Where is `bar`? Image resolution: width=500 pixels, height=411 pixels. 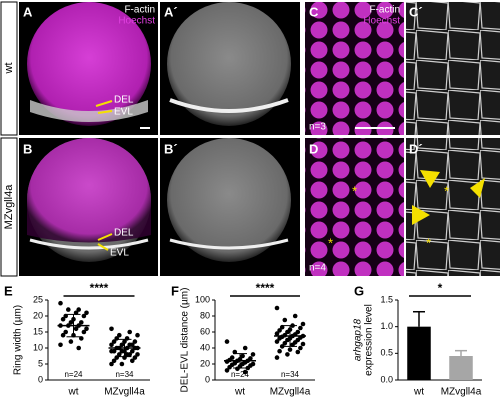
bar is located at coordinates (461, 368).